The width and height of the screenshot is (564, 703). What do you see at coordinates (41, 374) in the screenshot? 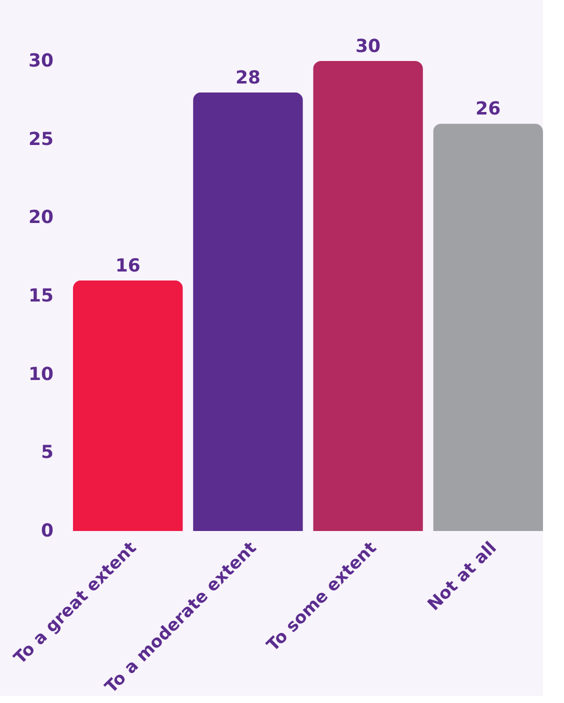
I see `y-tick-label: 10` at bounding box center [41, 374].